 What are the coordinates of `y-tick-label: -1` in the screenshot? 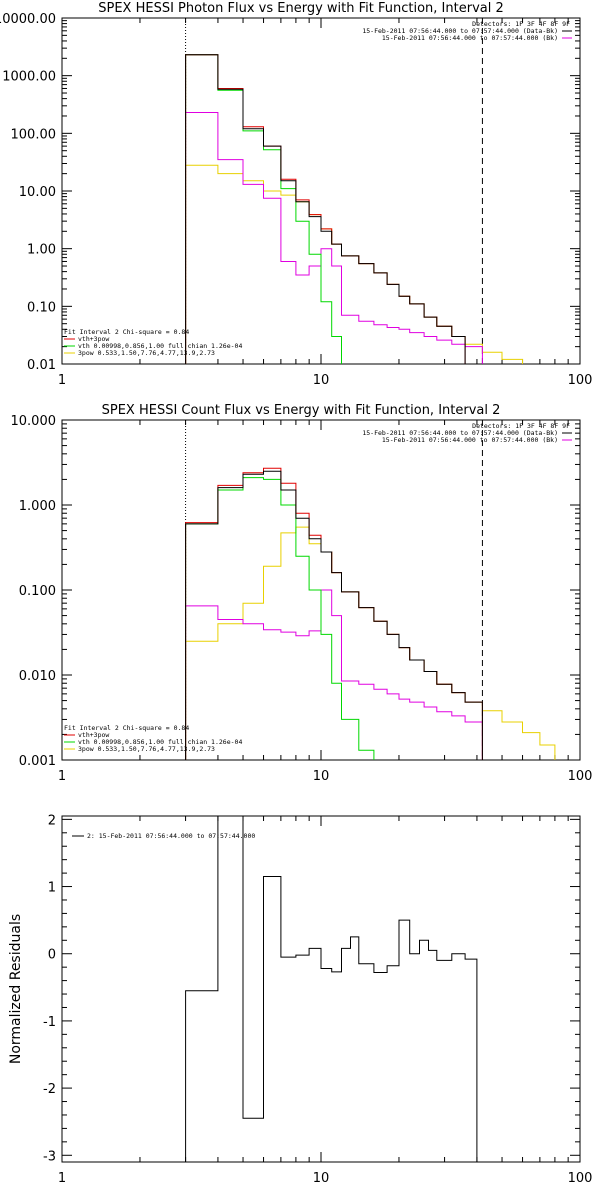 It's located at (49, 1022).